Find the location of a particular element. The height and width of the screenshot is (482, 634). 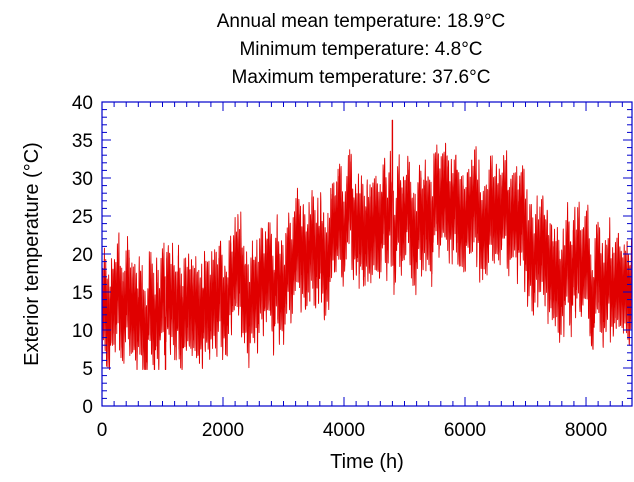

x-tick-label: 2000 is located at coordinates (223, 430).